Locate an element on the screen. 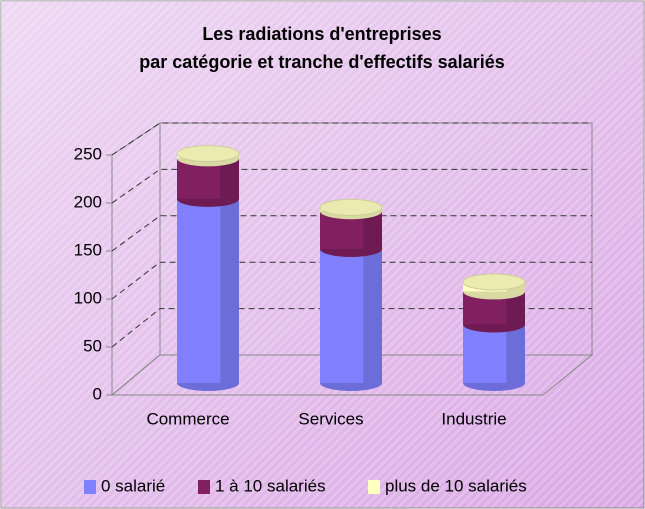 This screenshot has width=645, height=509. y-tick-label: 100 is located at coordinates (88, 297).